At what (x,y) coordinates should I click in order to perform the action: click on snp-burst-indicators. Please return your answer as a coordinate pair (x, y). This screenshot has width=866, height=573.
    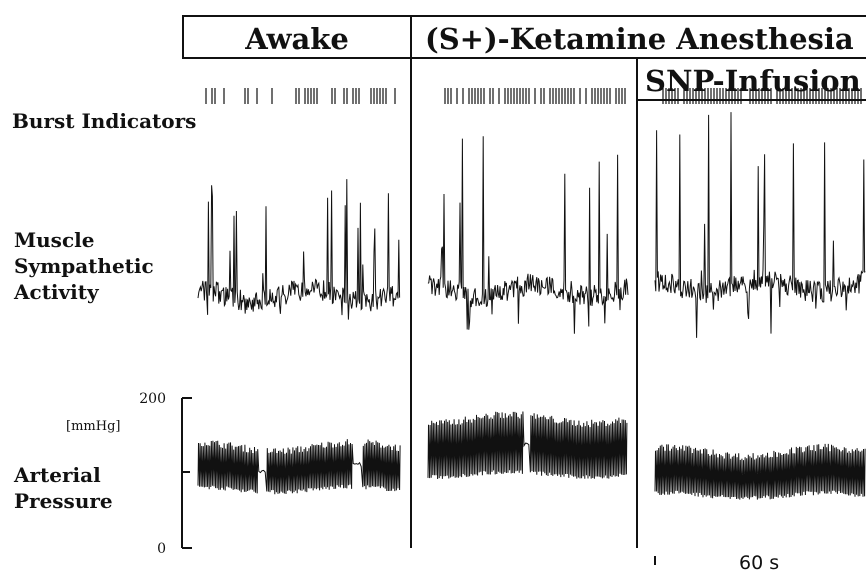
    Looking at the image, I should click on (762, 96).